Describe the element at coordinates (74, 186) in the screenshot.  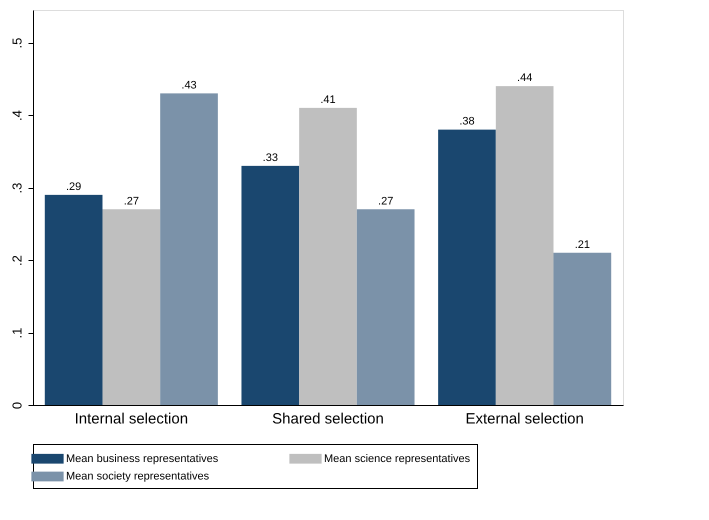
I see `data-label: .29` at that location.